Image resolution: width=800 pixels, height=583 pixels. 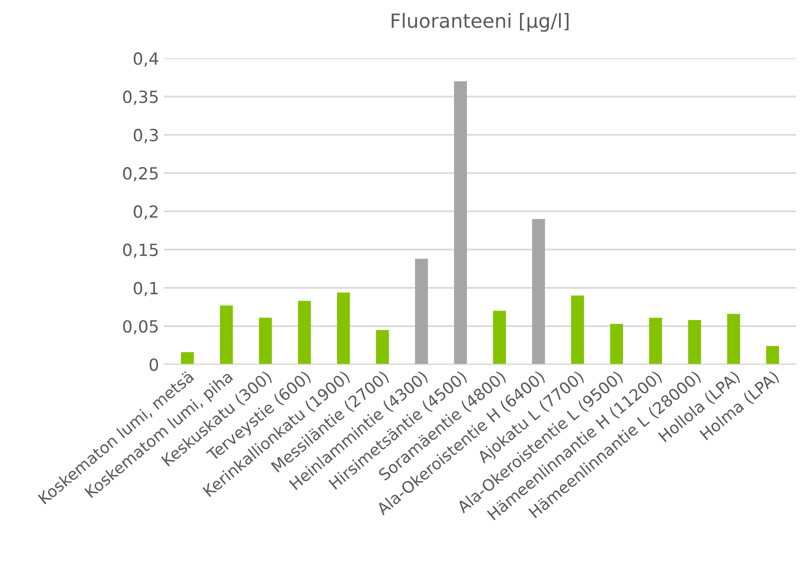 What do you see at coordinates (480, 22) in the screenshot?
I see `chart-title: Fluoranteeni [µg/l]` at bounding box center [480, 22].